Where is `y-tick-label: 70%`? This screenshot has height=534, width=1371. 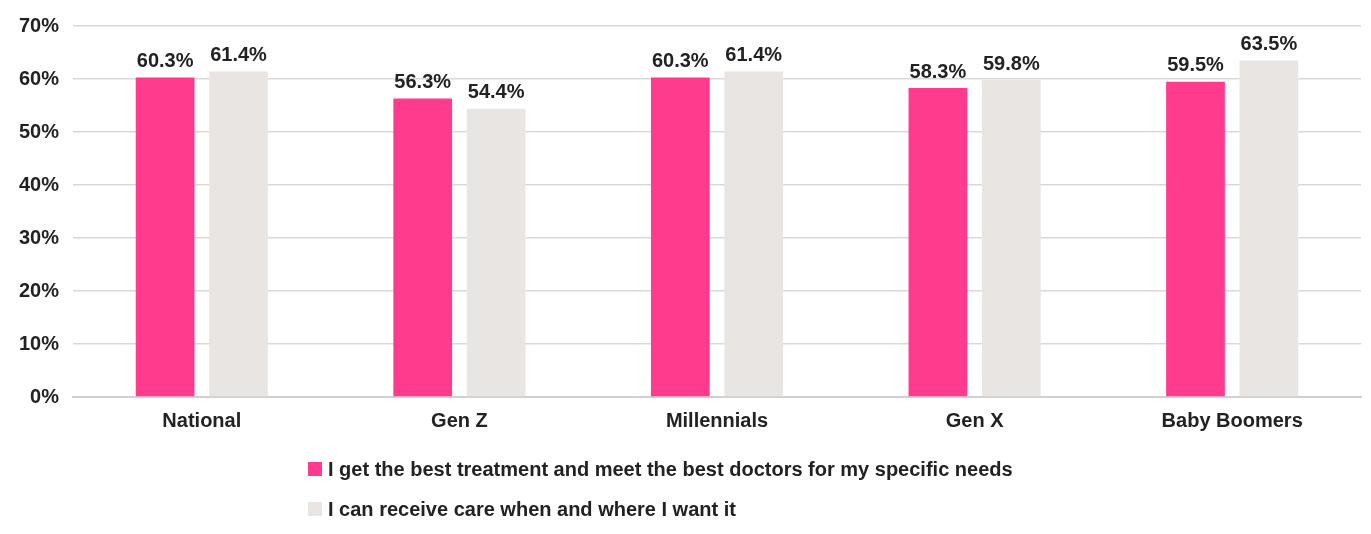
y-tick-label: 70% is located at coordinates (39, 24).